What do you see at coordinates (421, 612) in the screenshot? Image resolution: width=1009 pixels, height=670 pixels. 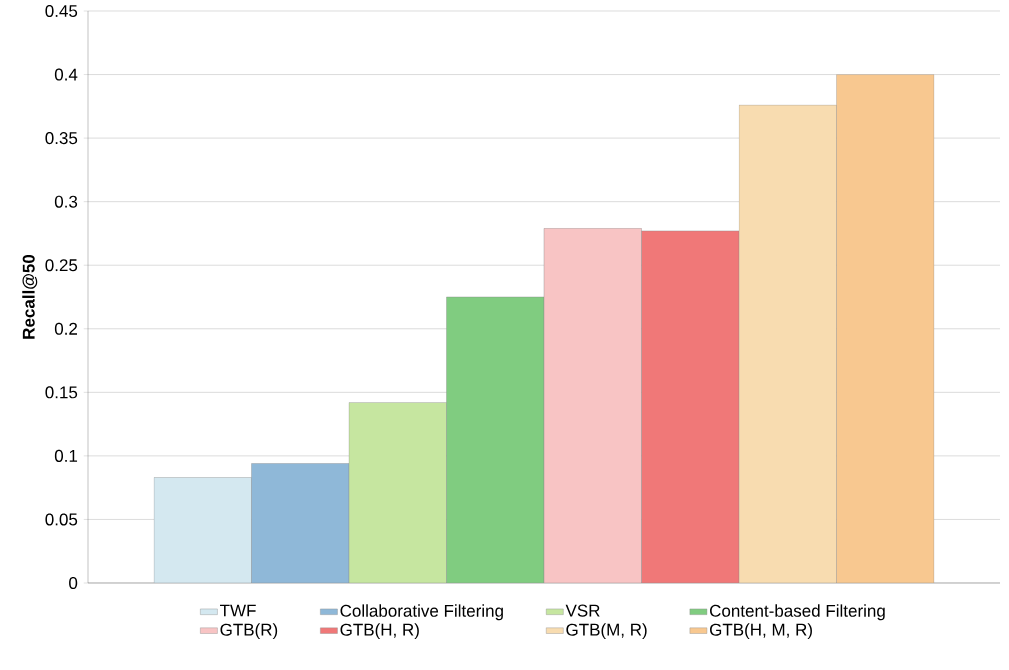 I see `legend-label: Collaborative Filtering` at bounding box center [421, 612].